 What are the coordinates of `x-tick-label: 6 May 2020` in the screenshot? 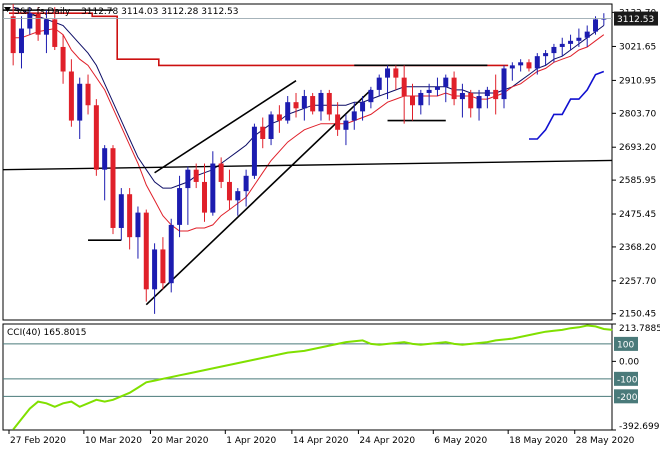 It's located at (460, 441).